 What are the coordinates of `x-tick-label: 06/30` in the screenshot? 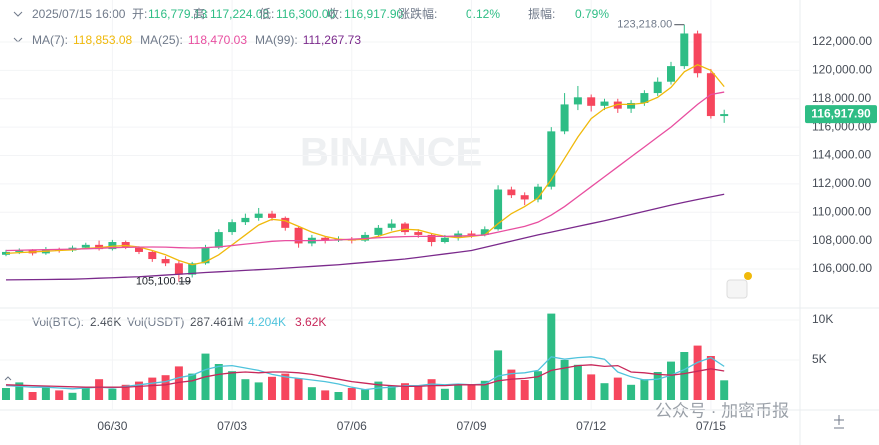 It's located at (112, 426).